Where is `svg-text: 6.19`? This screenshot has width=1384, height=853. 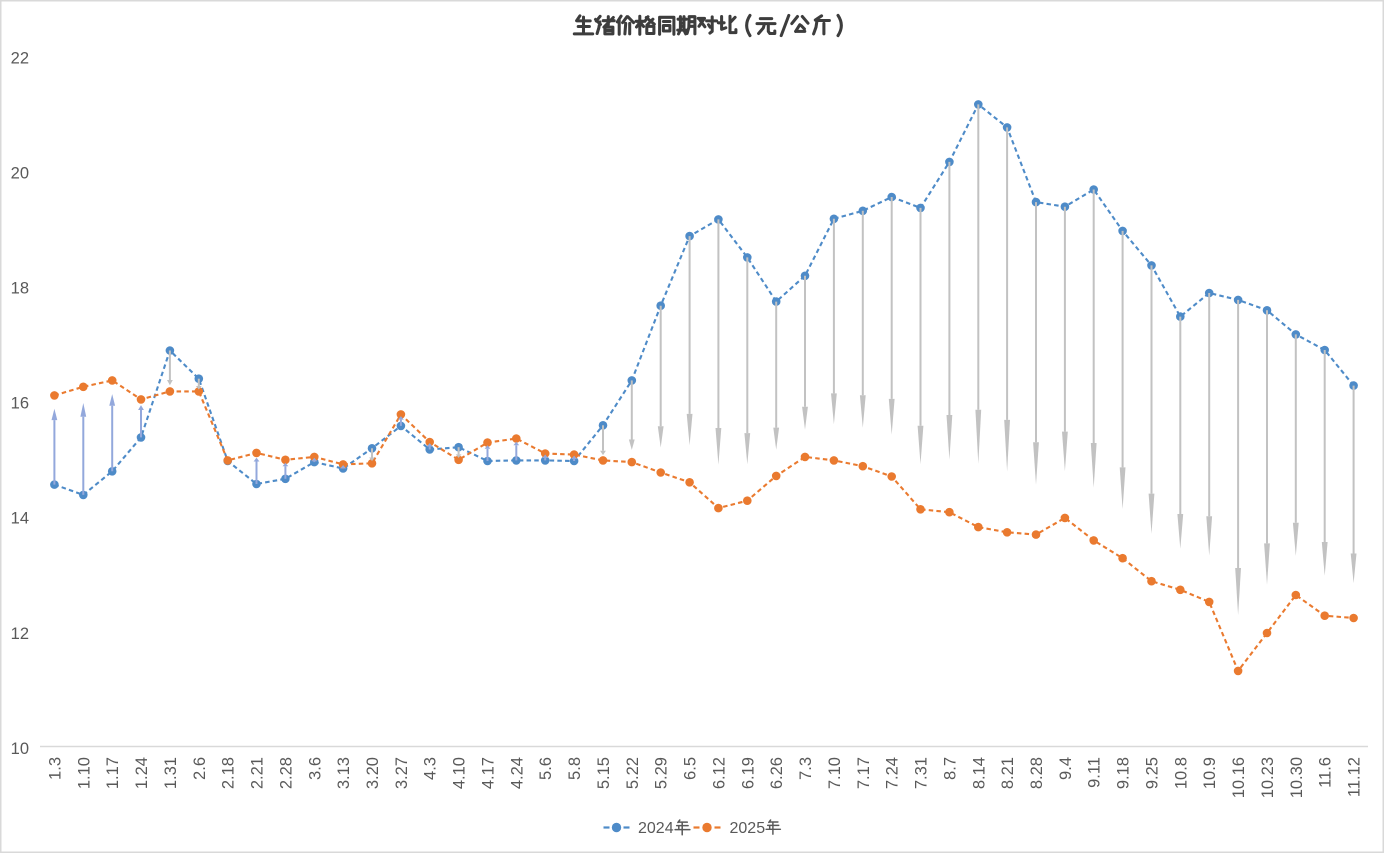
svg-text: 6.19 is located at coordinates (748, 773).